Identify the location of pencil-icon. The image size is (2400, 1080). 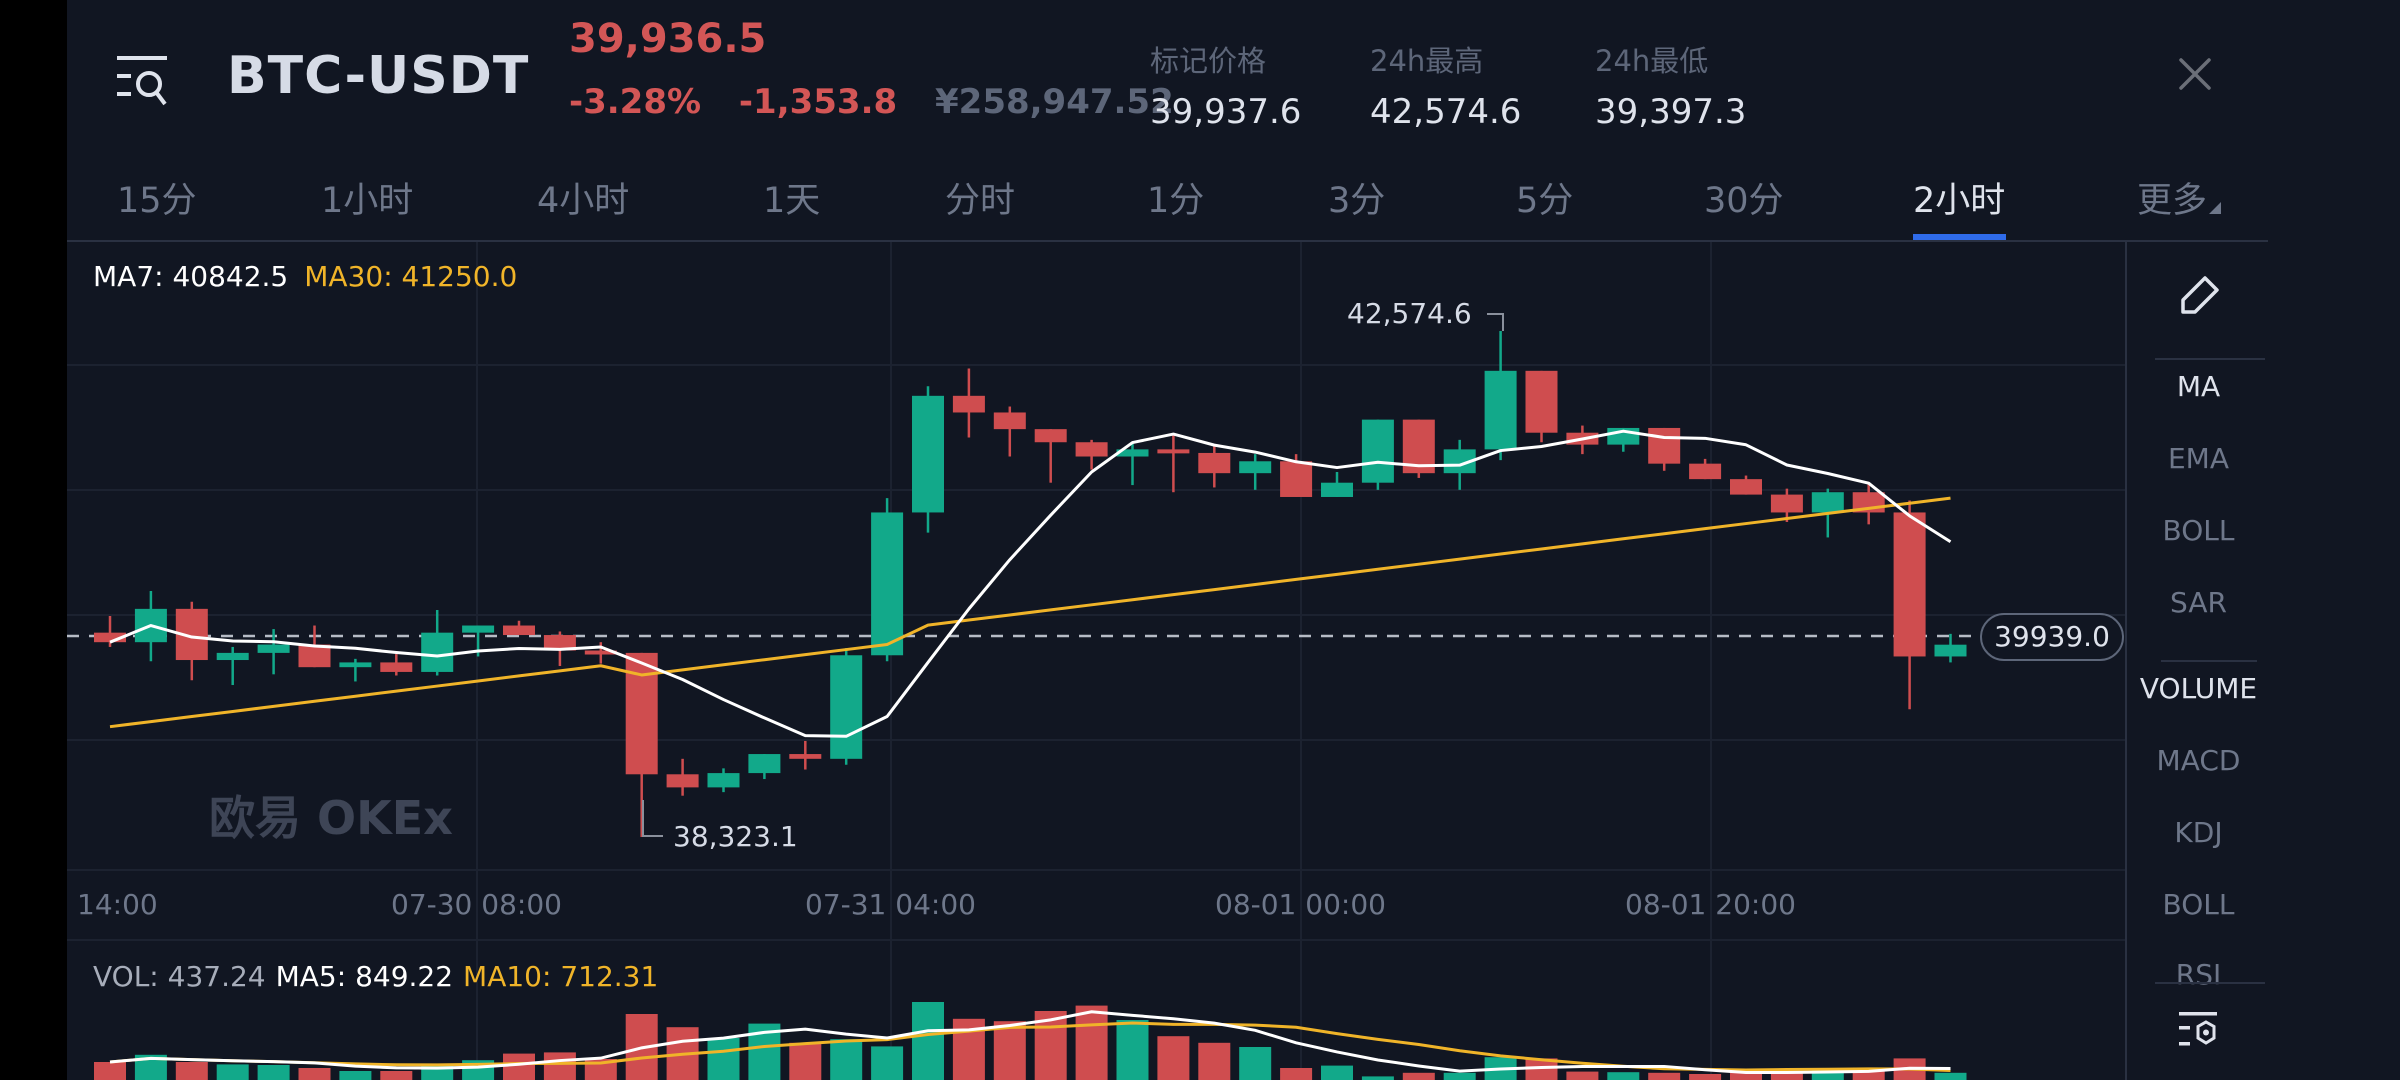
(2199, 296).